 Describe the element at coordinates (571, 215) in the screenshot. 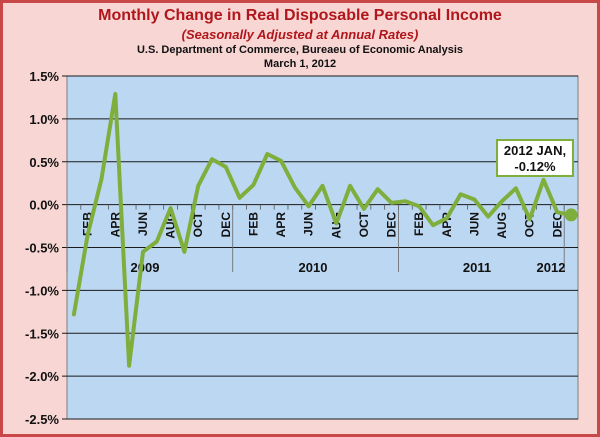

I see `data-point-2012-jan` at that location.